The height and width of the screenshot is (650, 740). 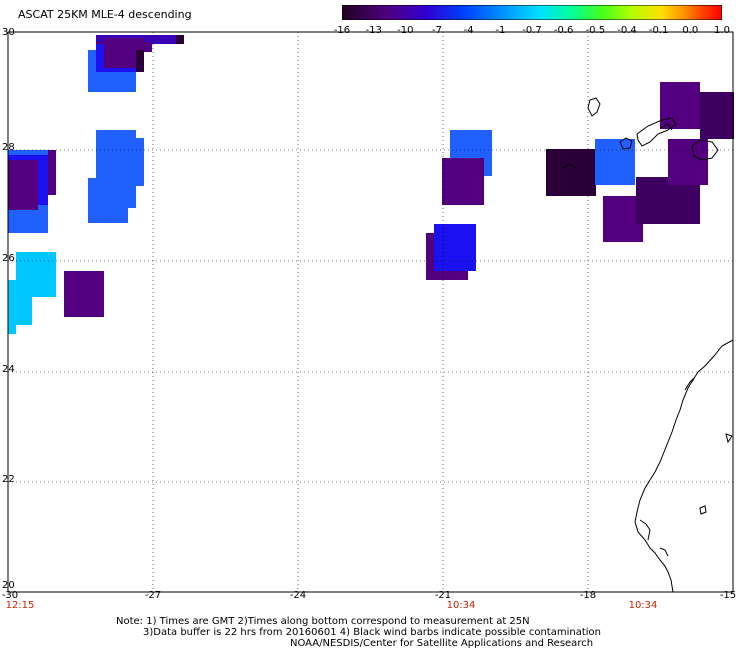 What do you see at coordinates (373, 30) in the screenshot?
I see `colorbar-label: -13` at bounding box center [373, 30].